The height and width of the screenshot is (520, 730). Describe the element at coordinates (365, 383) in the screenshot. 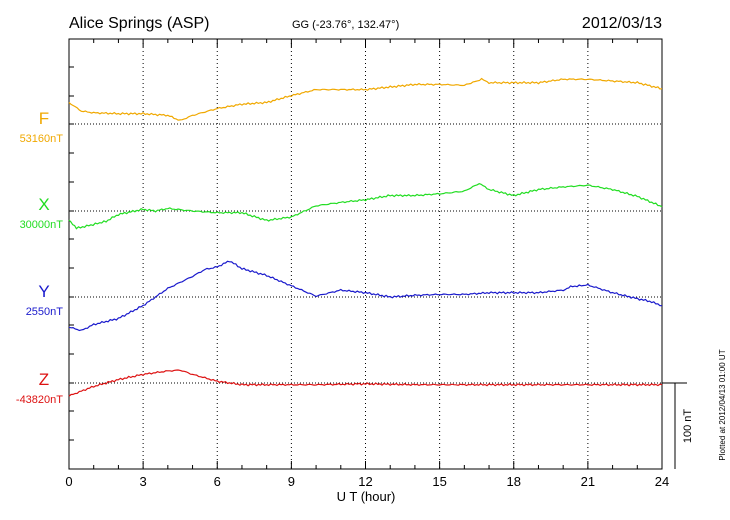

I see `series-line-z` at that location.